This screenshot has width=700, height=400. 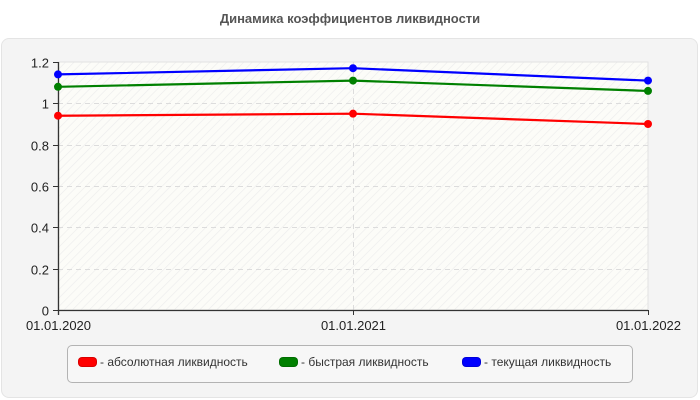 What do you see at coordinates (471, 362) in the screenshot?
I see `legend-swatch-blue` at bounding box center [471, 362].